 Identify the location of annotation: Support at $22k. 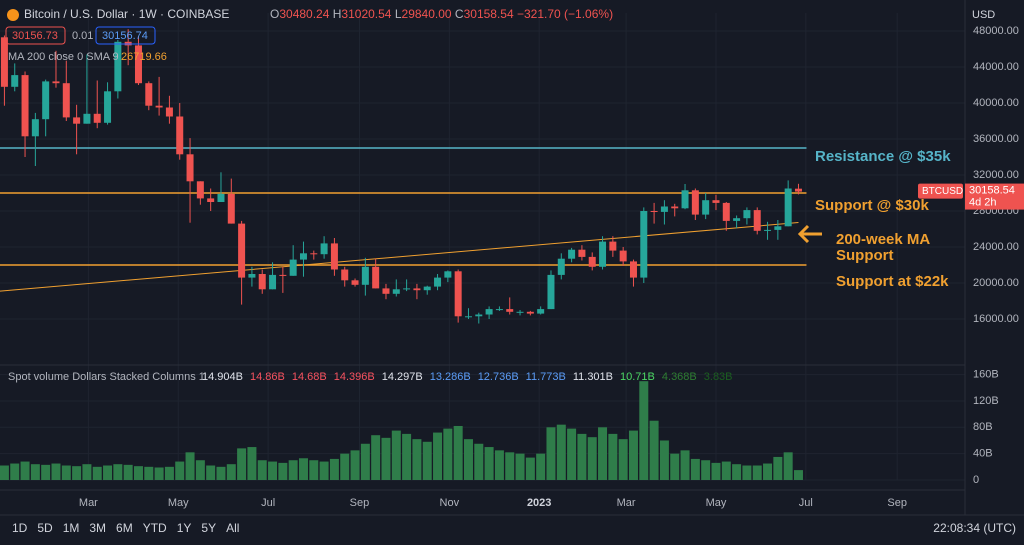
(892, 281).